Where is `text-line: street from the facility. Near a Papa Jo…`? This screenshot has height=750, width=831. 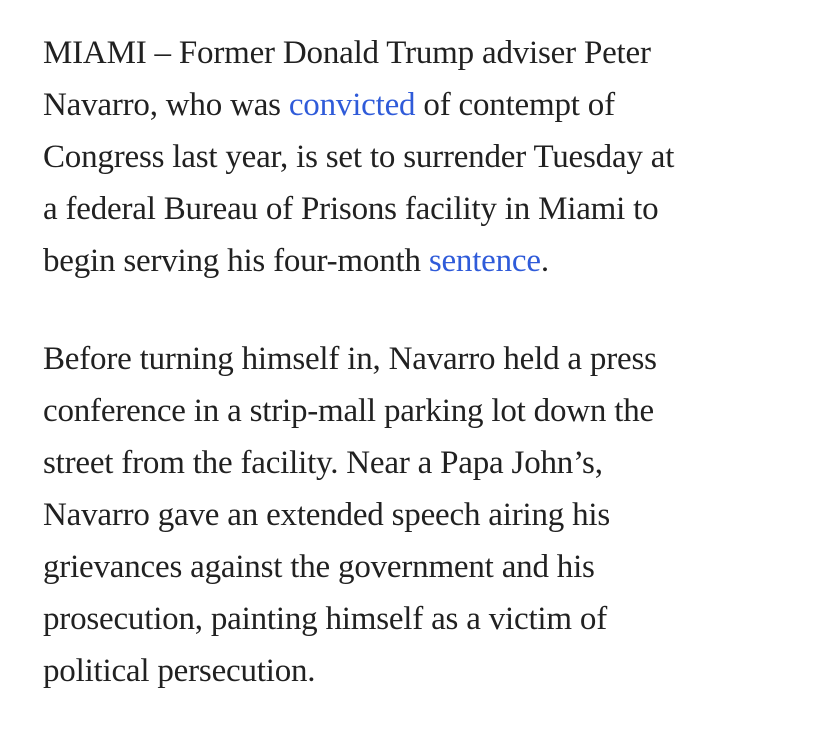 text-line: street from the facility. Near a Papa Jo… is located at coordinates (437, 463).